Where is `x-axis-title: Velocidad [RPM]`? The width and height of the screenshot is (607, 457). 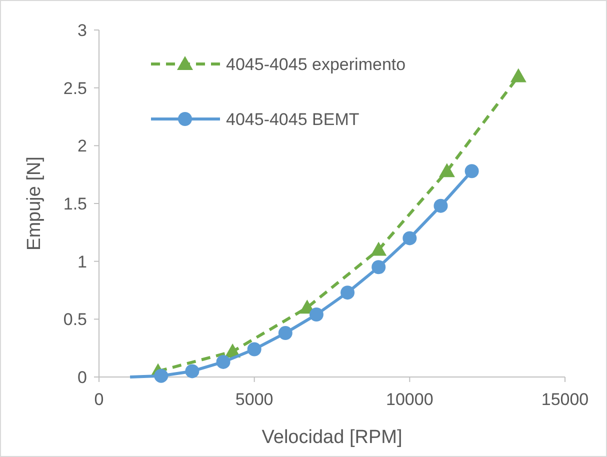
x-axis-title: Velocidad [RPM] is located at coordinates (332, 437).